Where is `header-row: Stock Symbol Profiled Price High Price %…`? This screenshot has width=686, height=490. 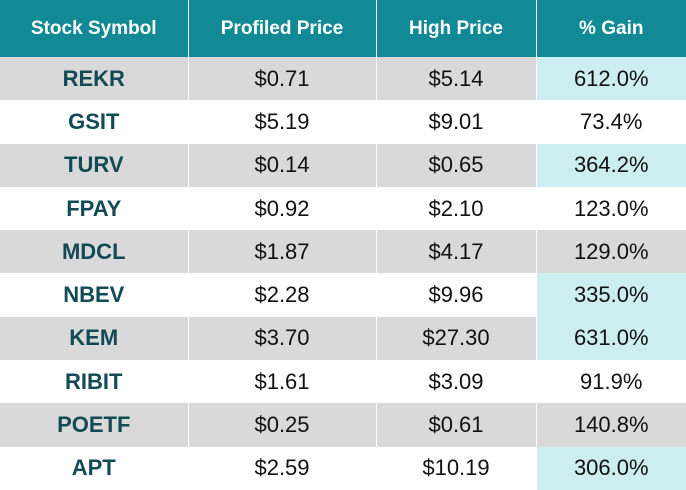 header-row: Stock Symbol Profiled Price High Price %… is located at coordinates (343, 28).